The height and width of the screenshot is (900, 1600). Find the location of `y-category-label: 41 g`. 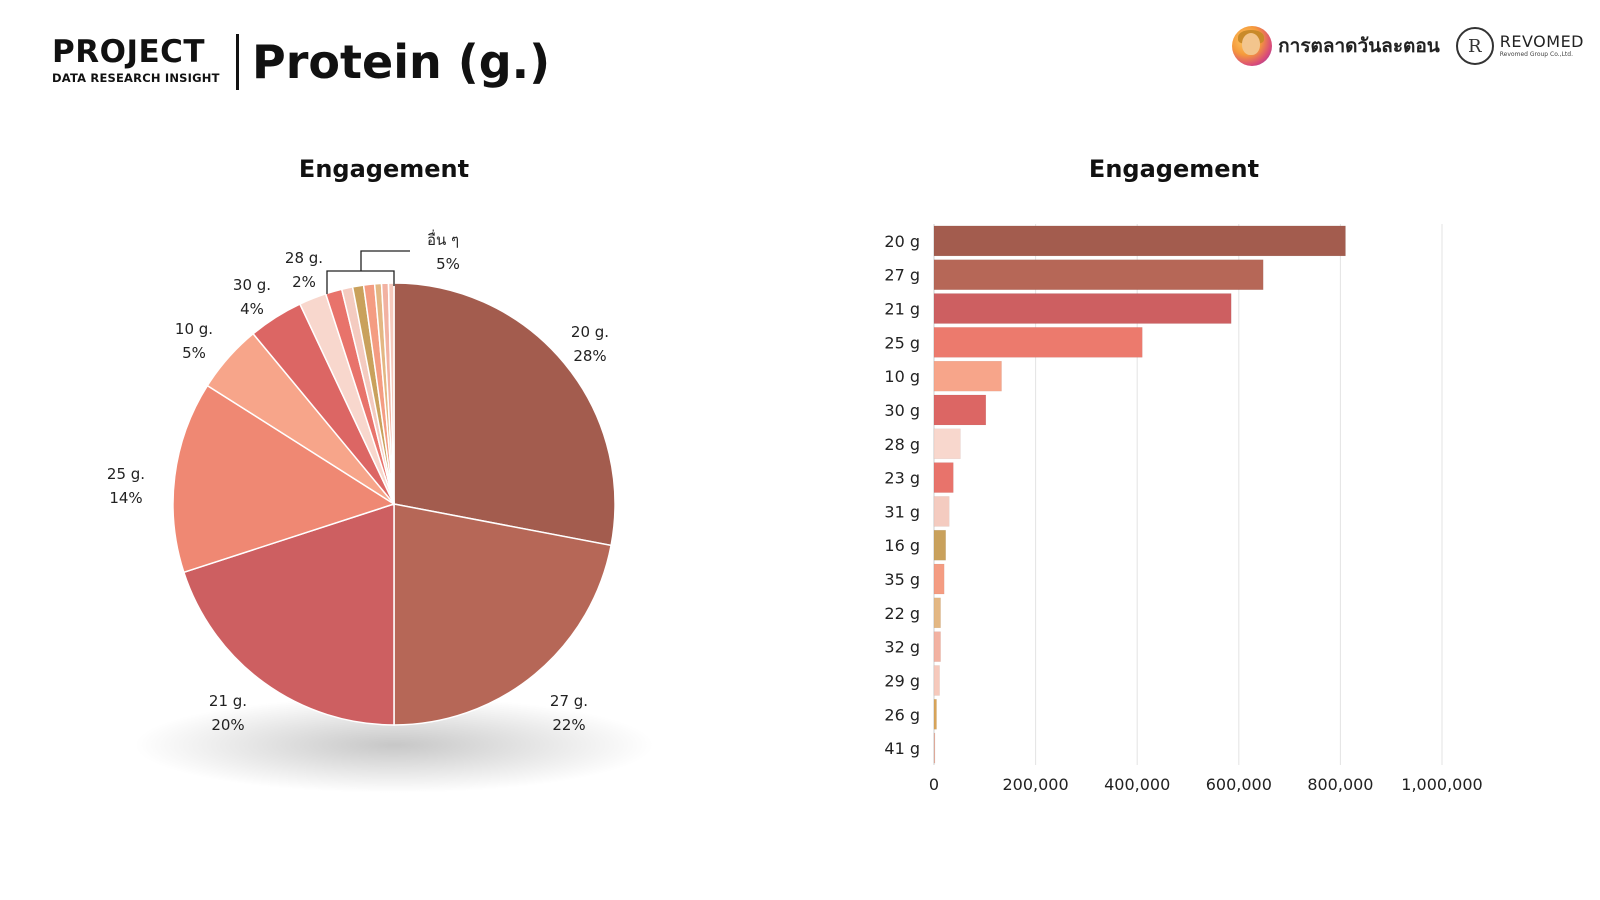

y-category-label: 41 g is located at coordinates (902, 748).